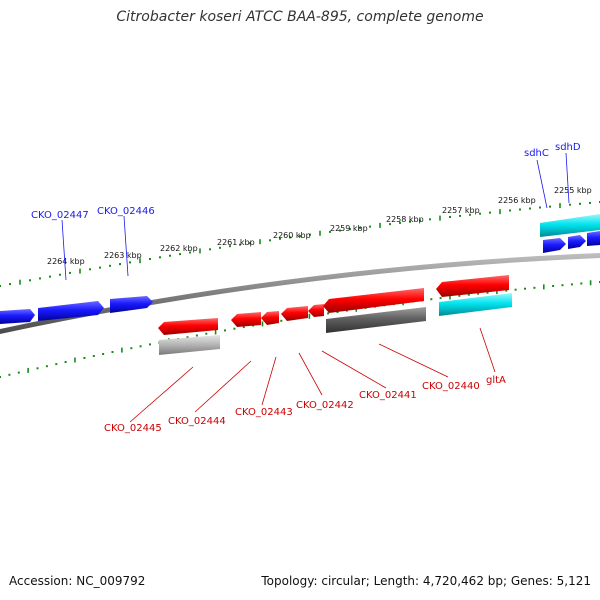 This screenshot has width=600, height=600. I want to click on gene-label-reverse: gltA, so click(496, 380).